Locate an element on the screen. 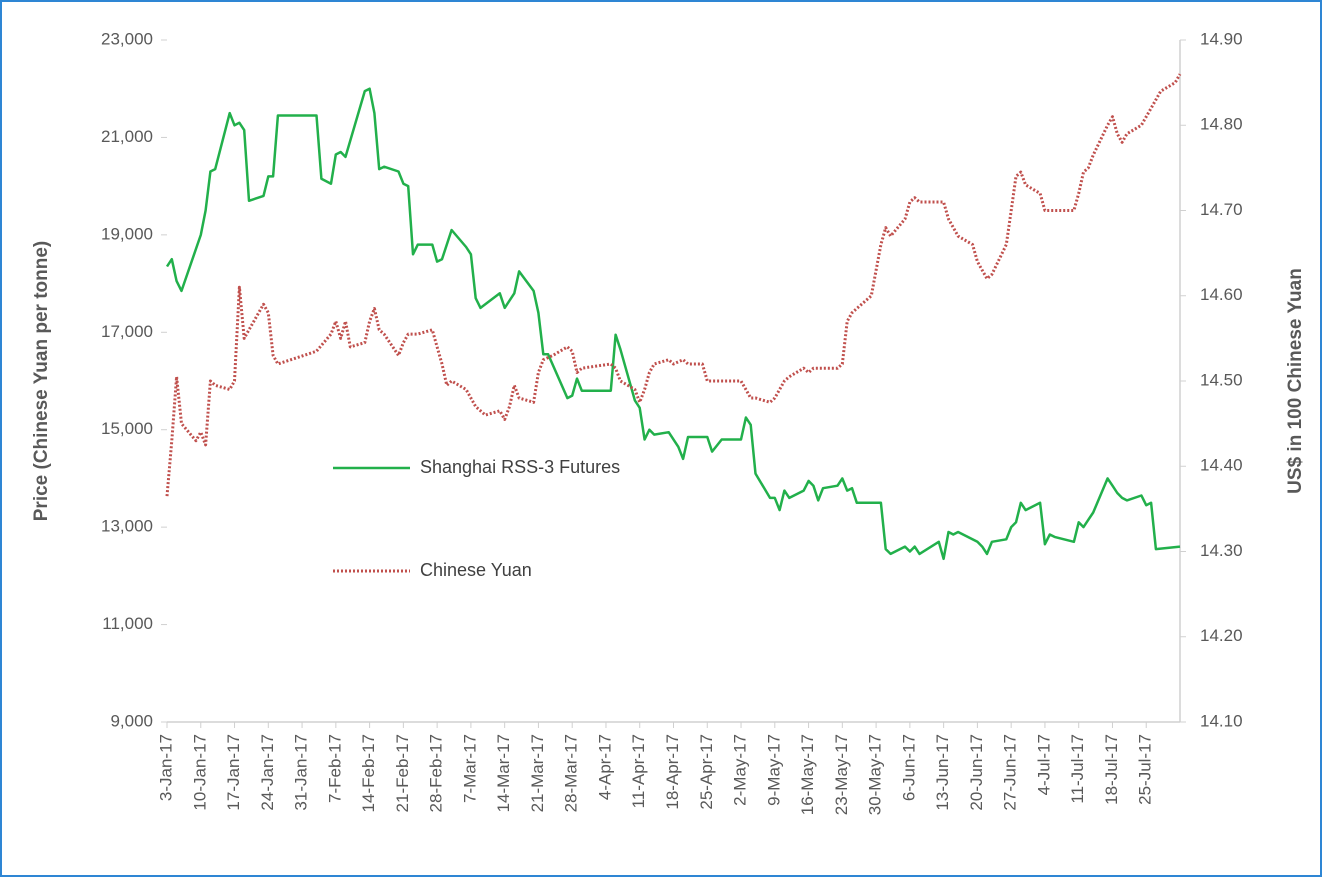 The image size is (1322, 877). x-tick-label: 11-Jul-17 is located at coordinates (1077, 769).